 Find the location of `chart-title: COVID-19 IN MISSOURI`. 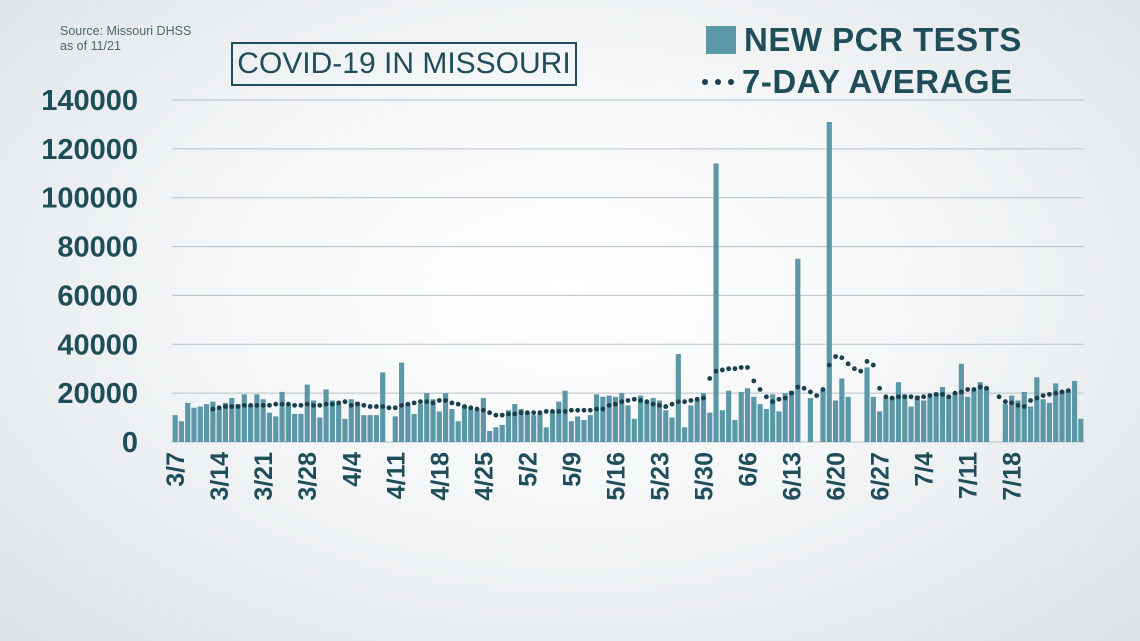

chart-title: COVID-19 IN MISSOURI is located at coordinates (404, 64).